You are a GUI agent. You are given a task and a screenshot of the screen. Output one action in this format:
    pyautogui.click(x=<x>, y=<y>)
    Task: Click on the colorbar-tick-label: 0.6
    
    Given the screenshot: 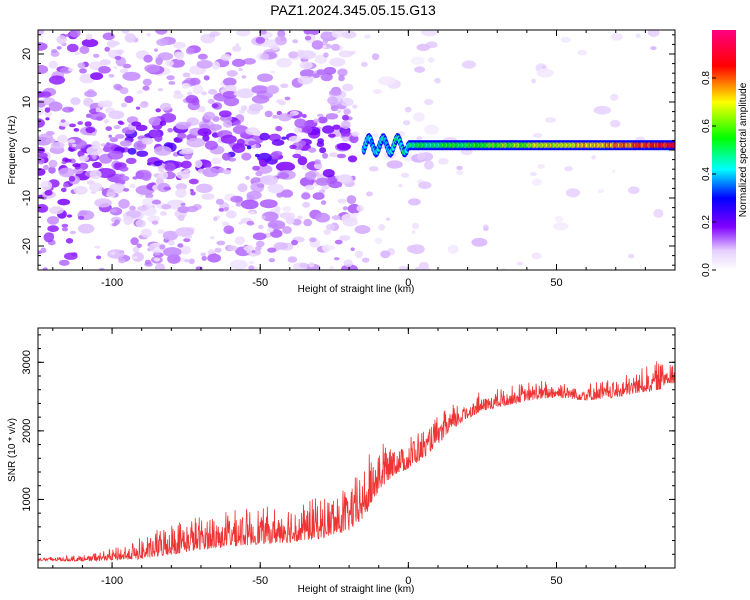 What is the action you would take?
    pyautogui.click(x=706, y=126)
    